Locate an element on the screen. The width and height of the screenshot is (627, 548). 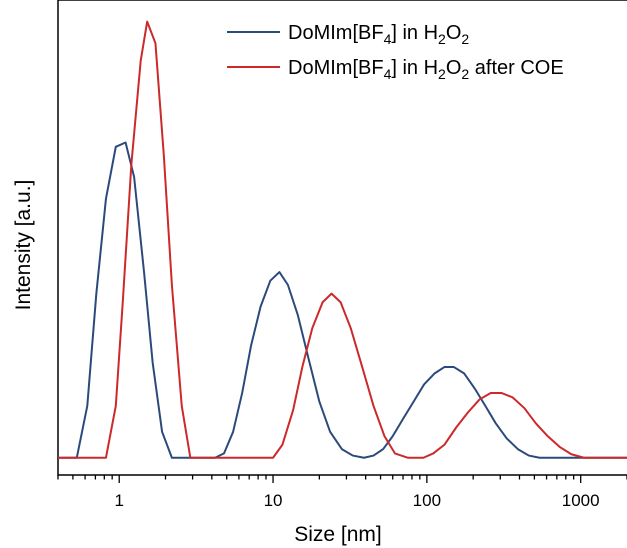
legend-label-1: DoMIm[BF4] in H2O2 is located at coordinates (378, 34).